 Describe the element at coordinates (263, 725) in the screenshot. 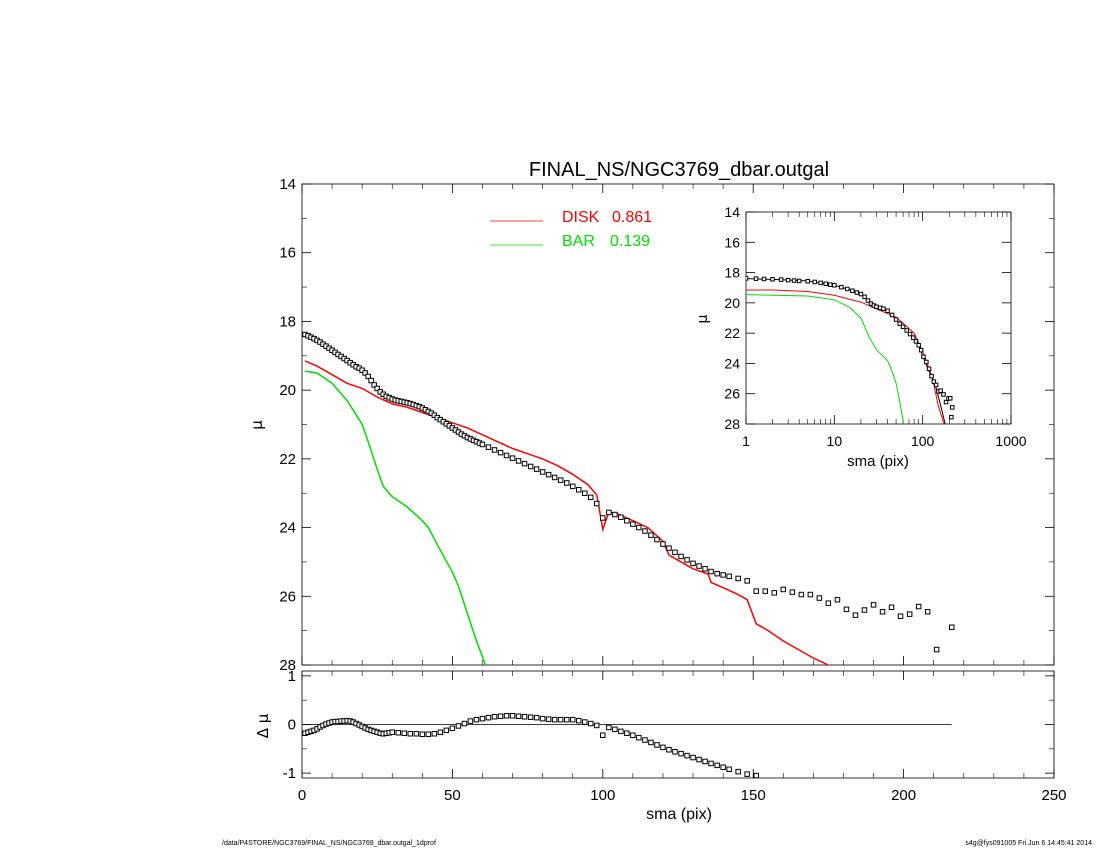

I see `residual-y-axis-label: Δ μ` at that location.